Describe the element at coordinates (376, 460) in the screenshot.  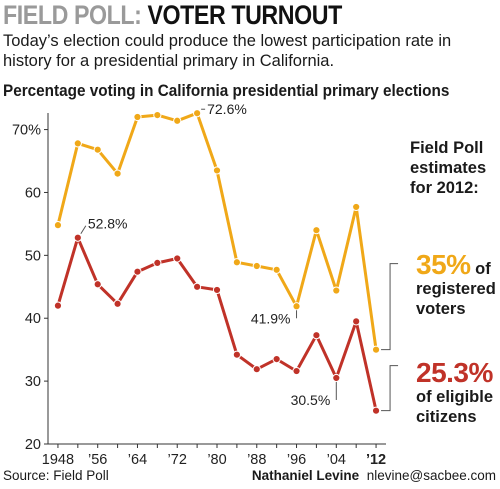
I see `x-tick-label: ’12` at that location.